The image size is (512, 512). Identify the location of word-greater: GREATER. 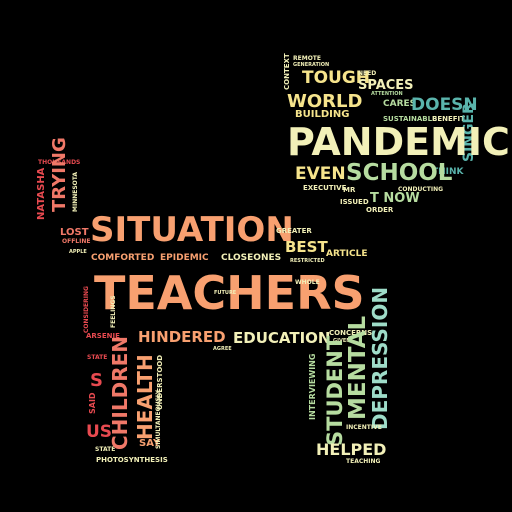
(294, 231).